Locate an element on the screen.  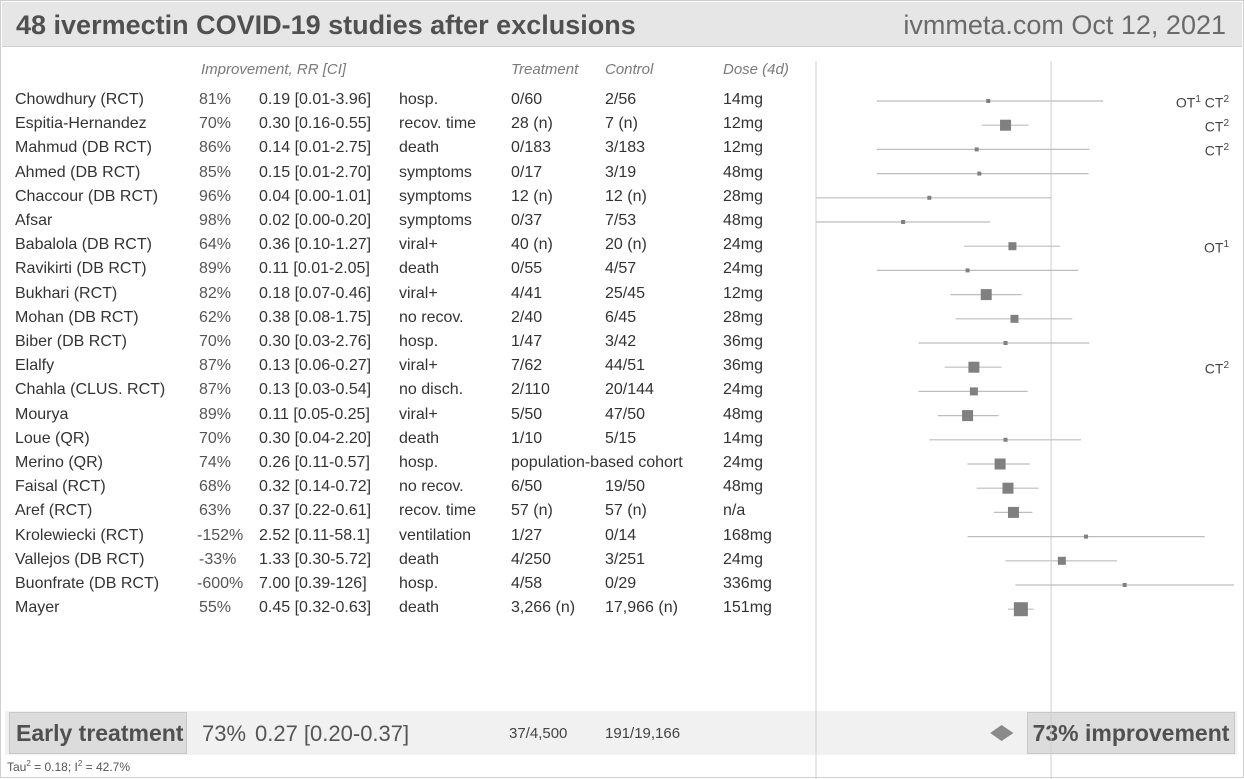
control-count: 47/50 is located at coordinates (625, 414).